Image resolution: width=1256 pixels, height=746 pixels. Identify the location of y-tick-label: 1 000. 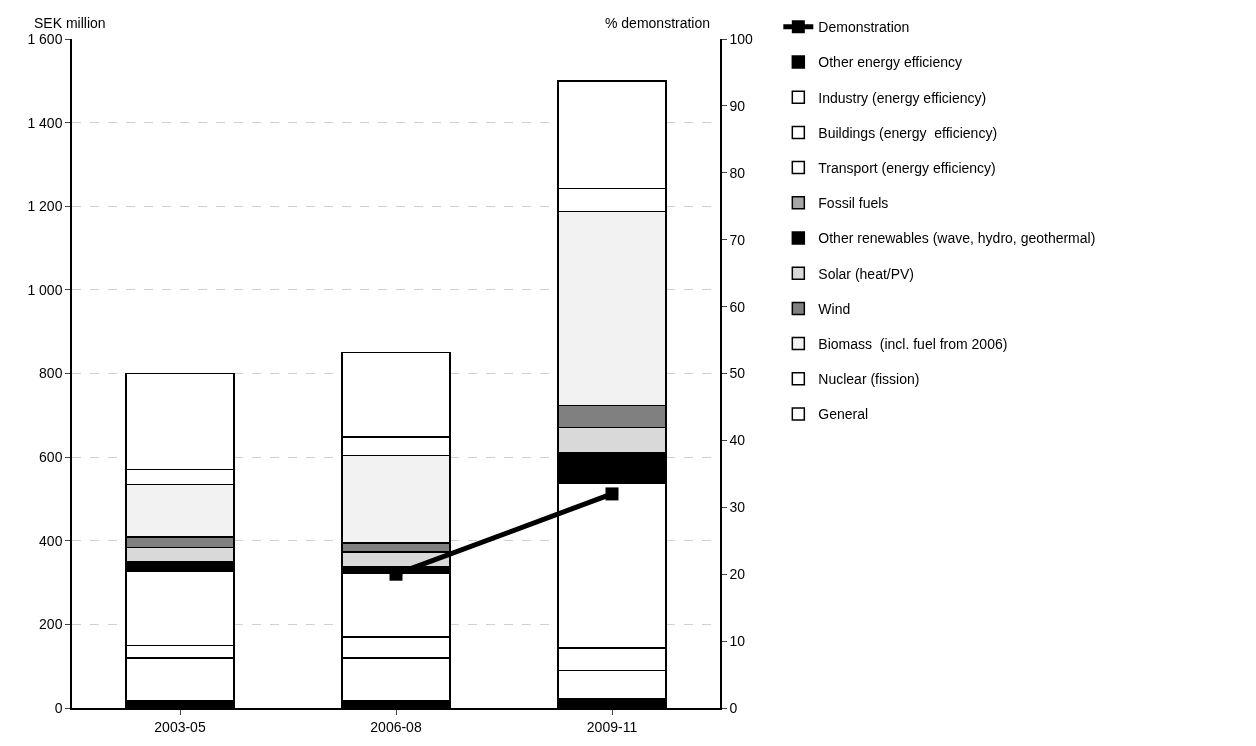
(45, 289).